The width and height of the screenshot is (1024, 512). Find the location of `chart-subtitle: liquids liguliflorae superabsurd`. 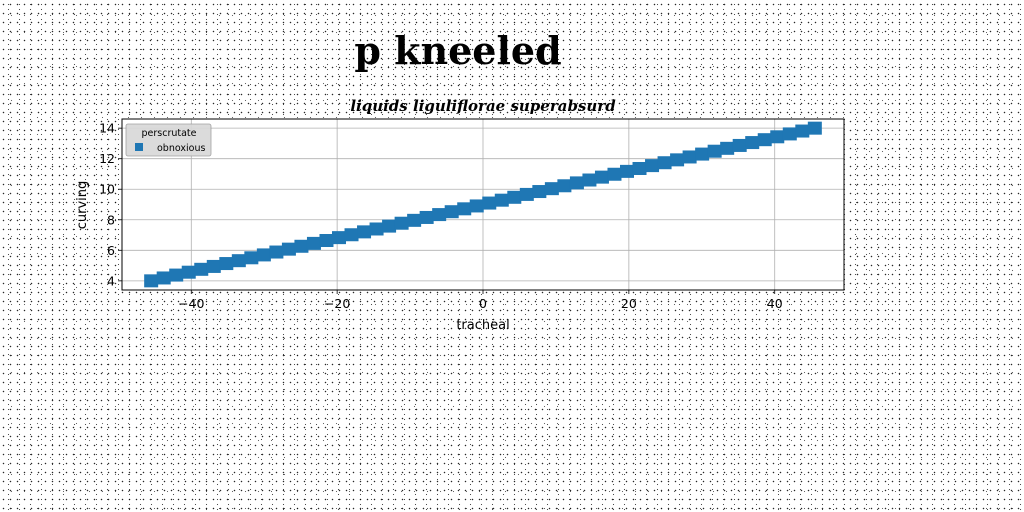

chart-subtitle: liquids liguliflorae superabsurd is located at coordinates (483, 106).